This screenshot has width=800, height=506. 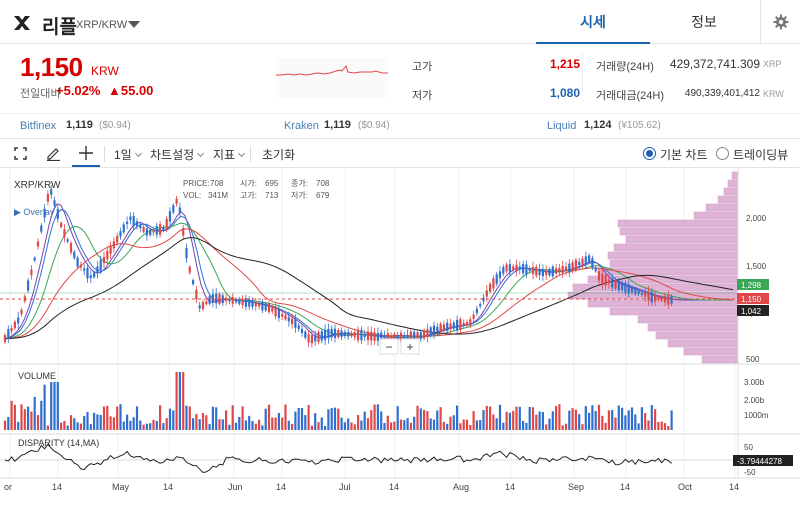 I want to click on amount-unit: KRW, so click(x=773, y=94).